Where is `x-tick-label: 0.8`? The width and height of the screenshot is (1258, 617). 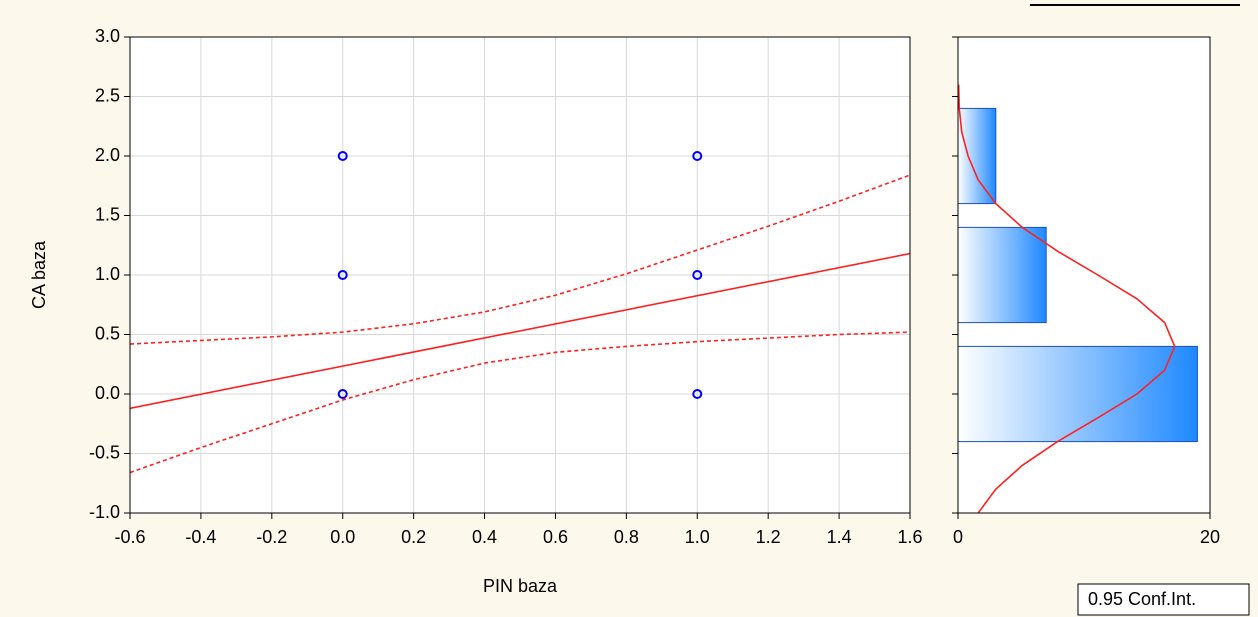 x-tick-label: 0.8 is located at coordinates (626, 537).